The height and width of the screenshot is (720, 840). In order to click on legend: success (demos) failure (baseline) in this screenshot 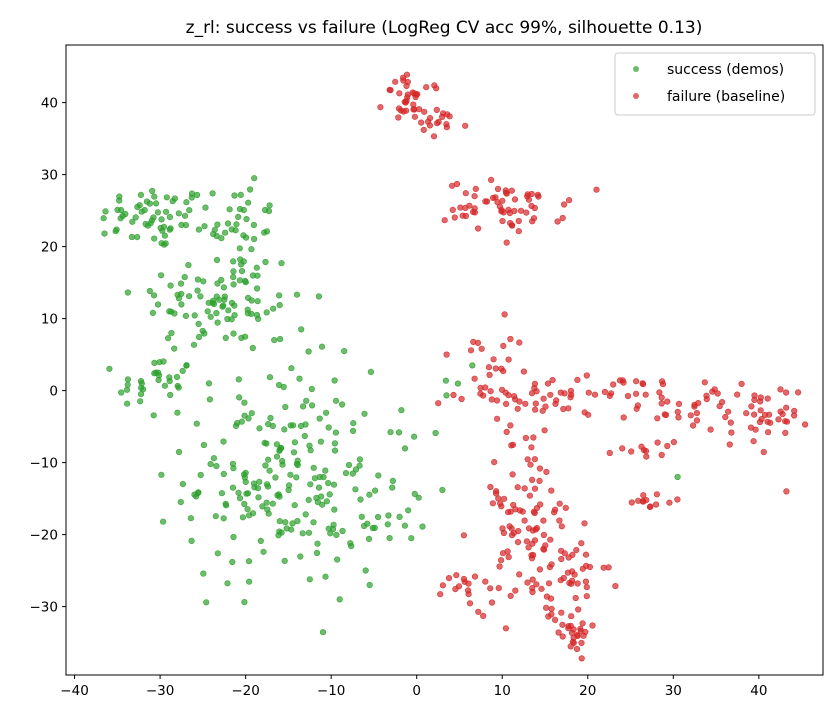, I will do `click(715, 84)`.